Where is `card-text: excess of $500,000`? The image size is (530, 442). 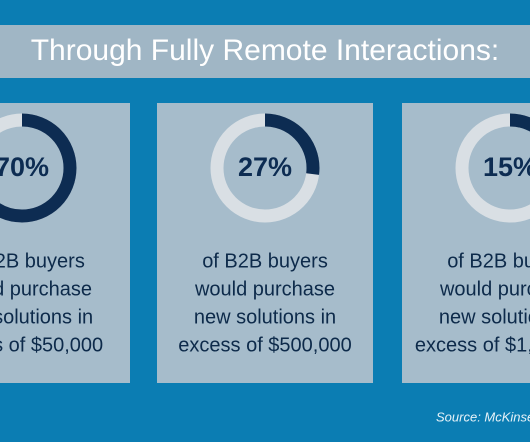 card-text: excess of $500,000 is located at coordinates (264, 345).